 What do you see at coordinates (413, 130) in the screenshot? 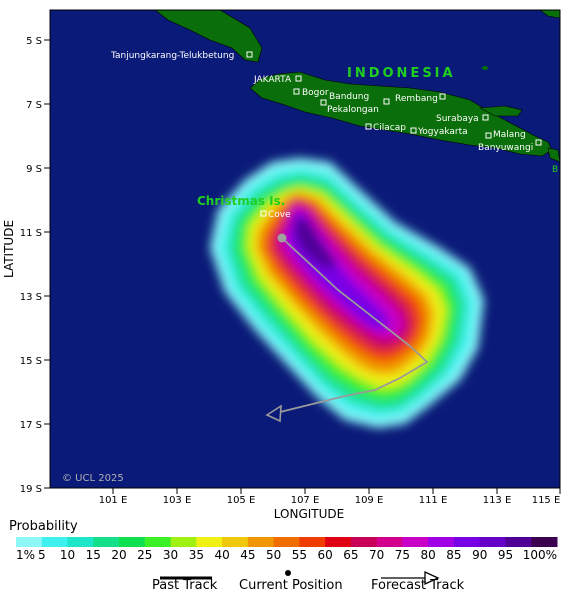
I see `marker-yogyakarta` at bounding box center [413, 130].